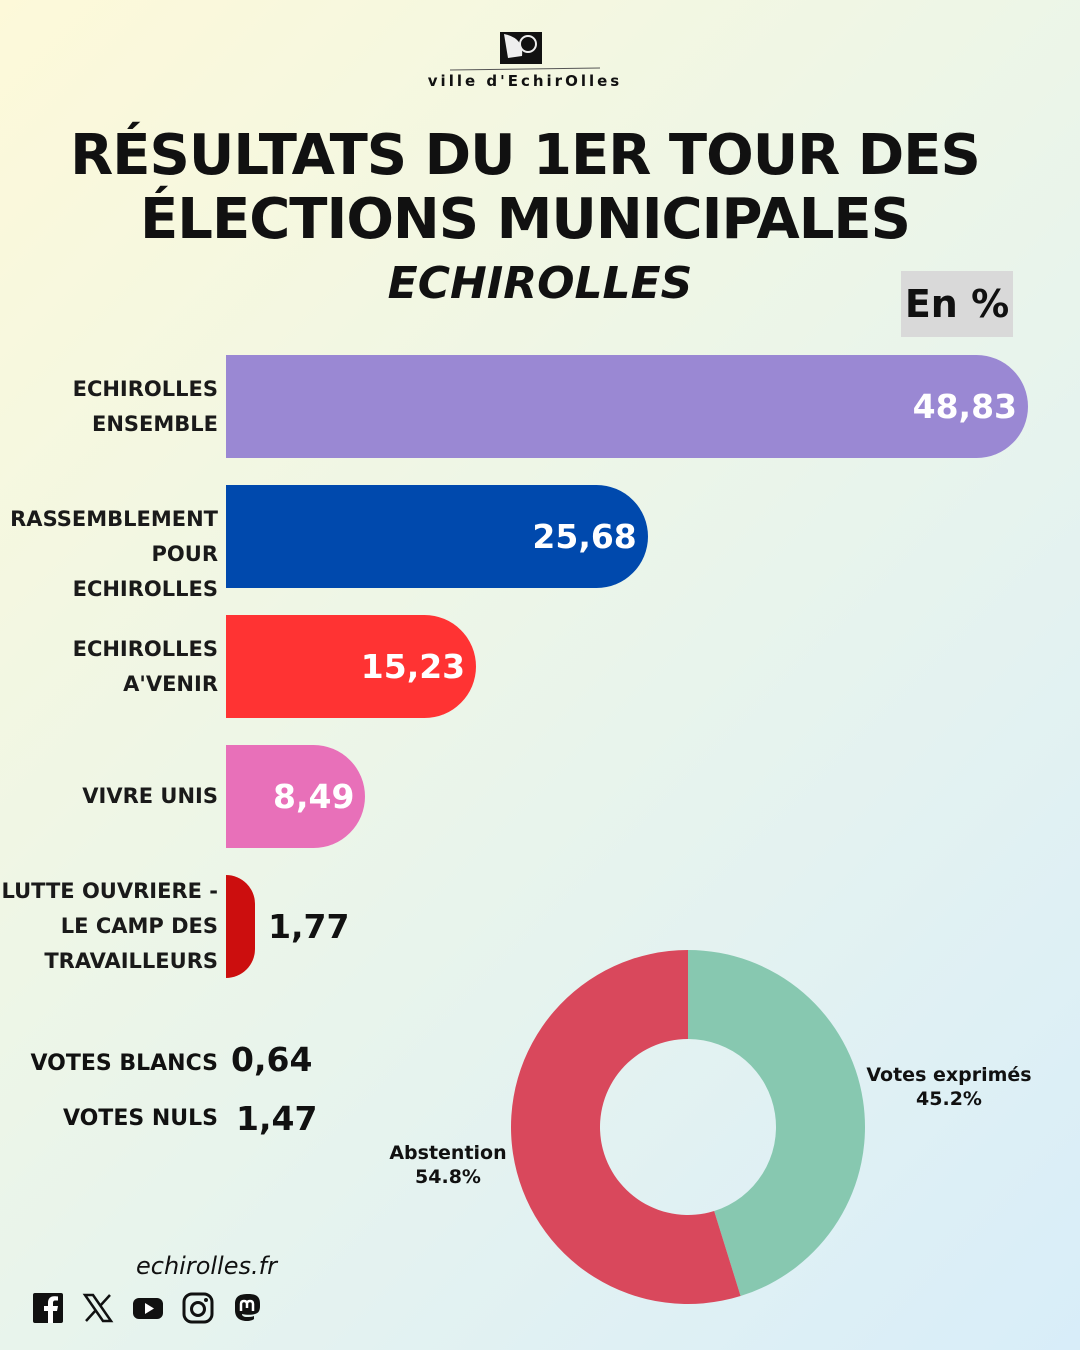  I want to click on bar-label-line: LE CAMP DES, so click(139, 926).